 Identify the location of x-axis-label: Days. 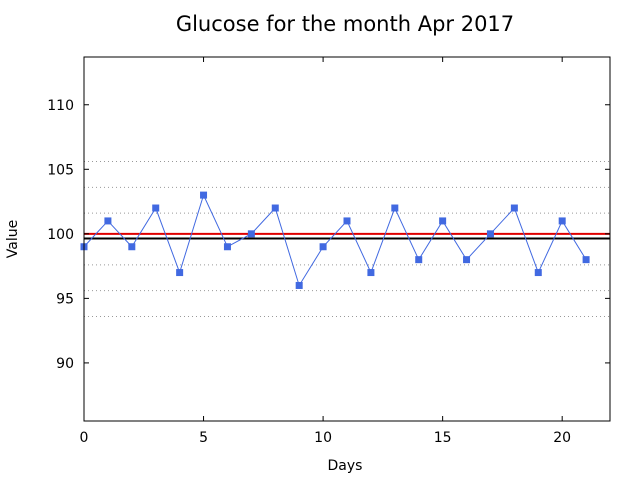
(345, 466).